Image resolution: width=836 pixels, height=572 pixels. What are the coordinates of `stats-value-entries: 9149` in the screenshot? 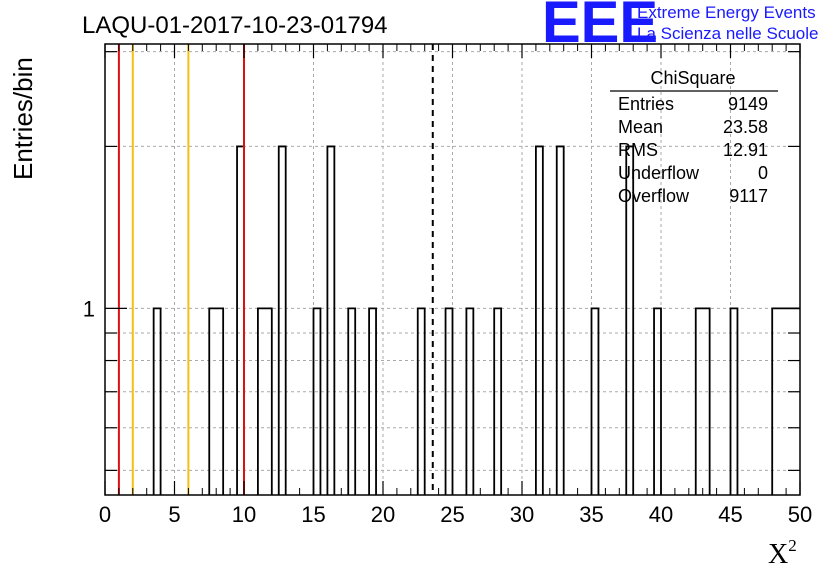 It's located at (748, 104).